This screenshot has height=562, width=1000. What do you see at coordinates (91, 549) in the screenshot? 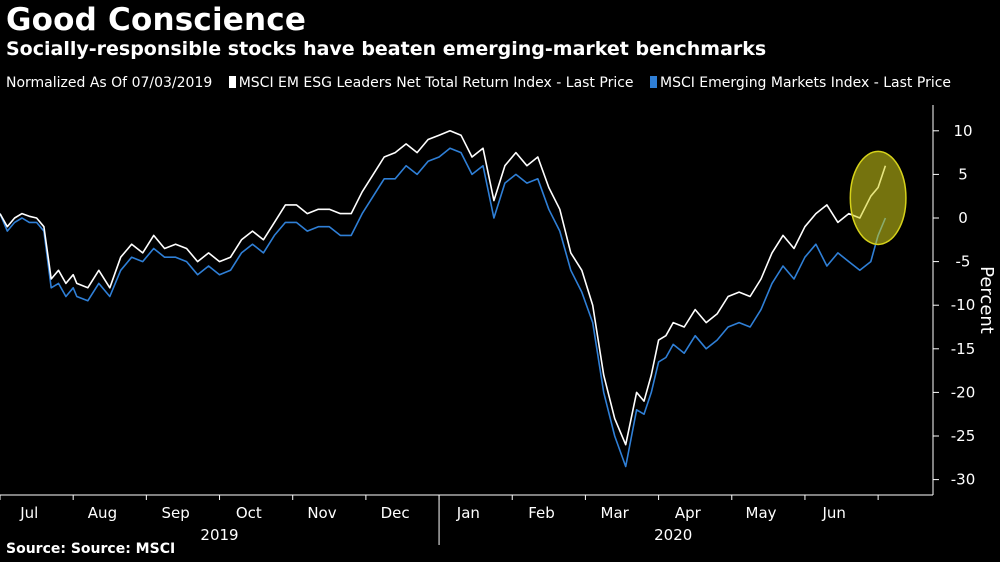
I see `source-note: Source: Source: MSCI` at bounding box center [91, 549].